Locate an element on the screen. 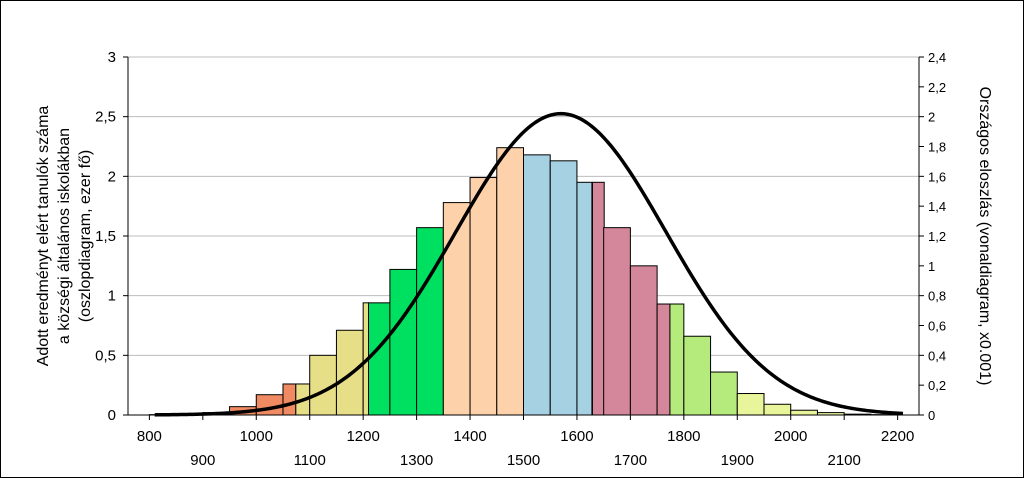 Image resolution: width=1024 pixels, height=478 pixels. x-tick-label-8: 1600 is located at coordinates (576, 436).